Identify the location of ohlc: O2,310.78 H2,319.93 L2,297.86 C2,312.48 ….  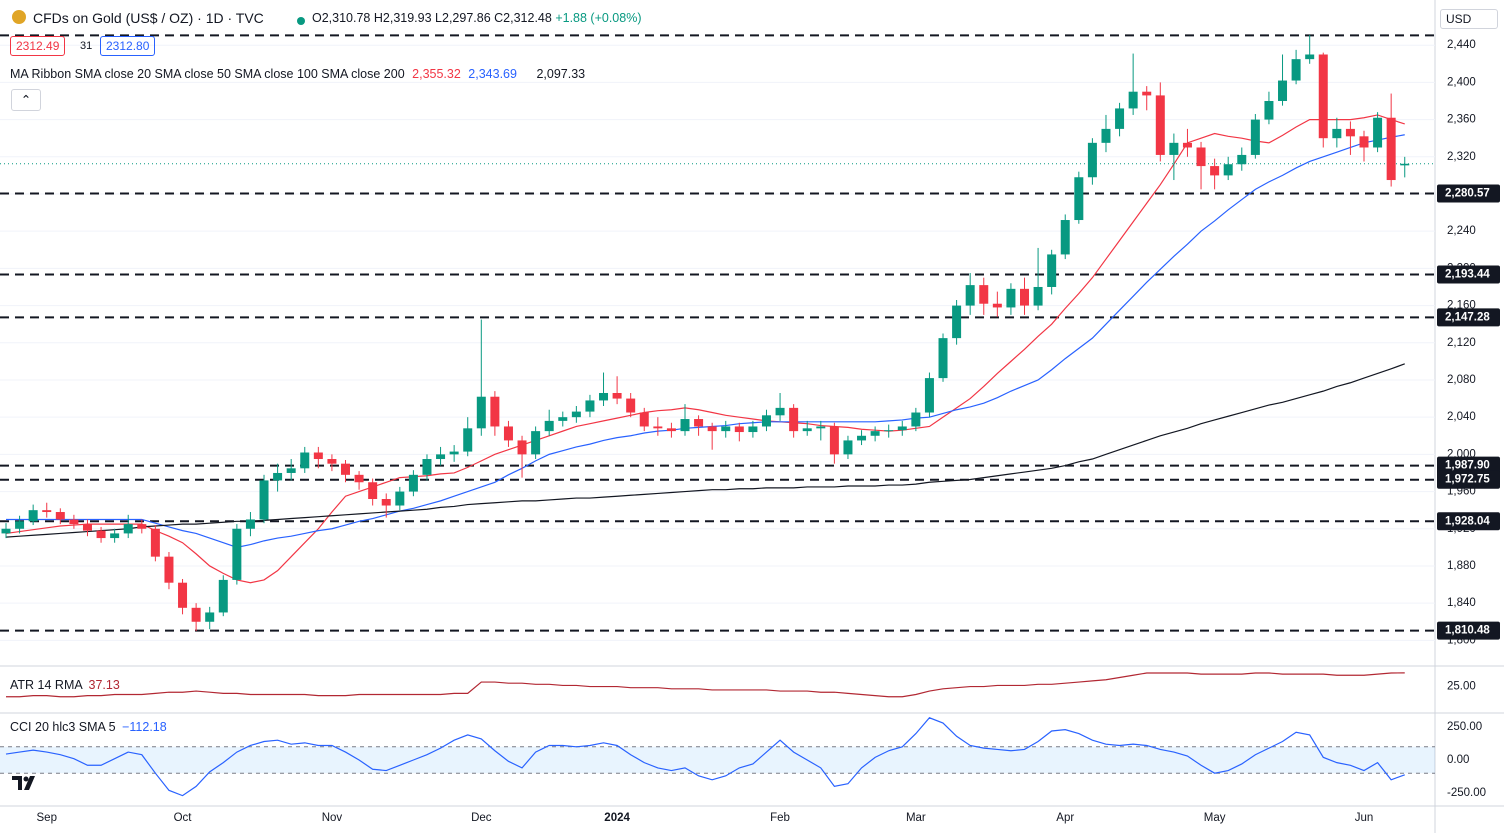
(476, 18).